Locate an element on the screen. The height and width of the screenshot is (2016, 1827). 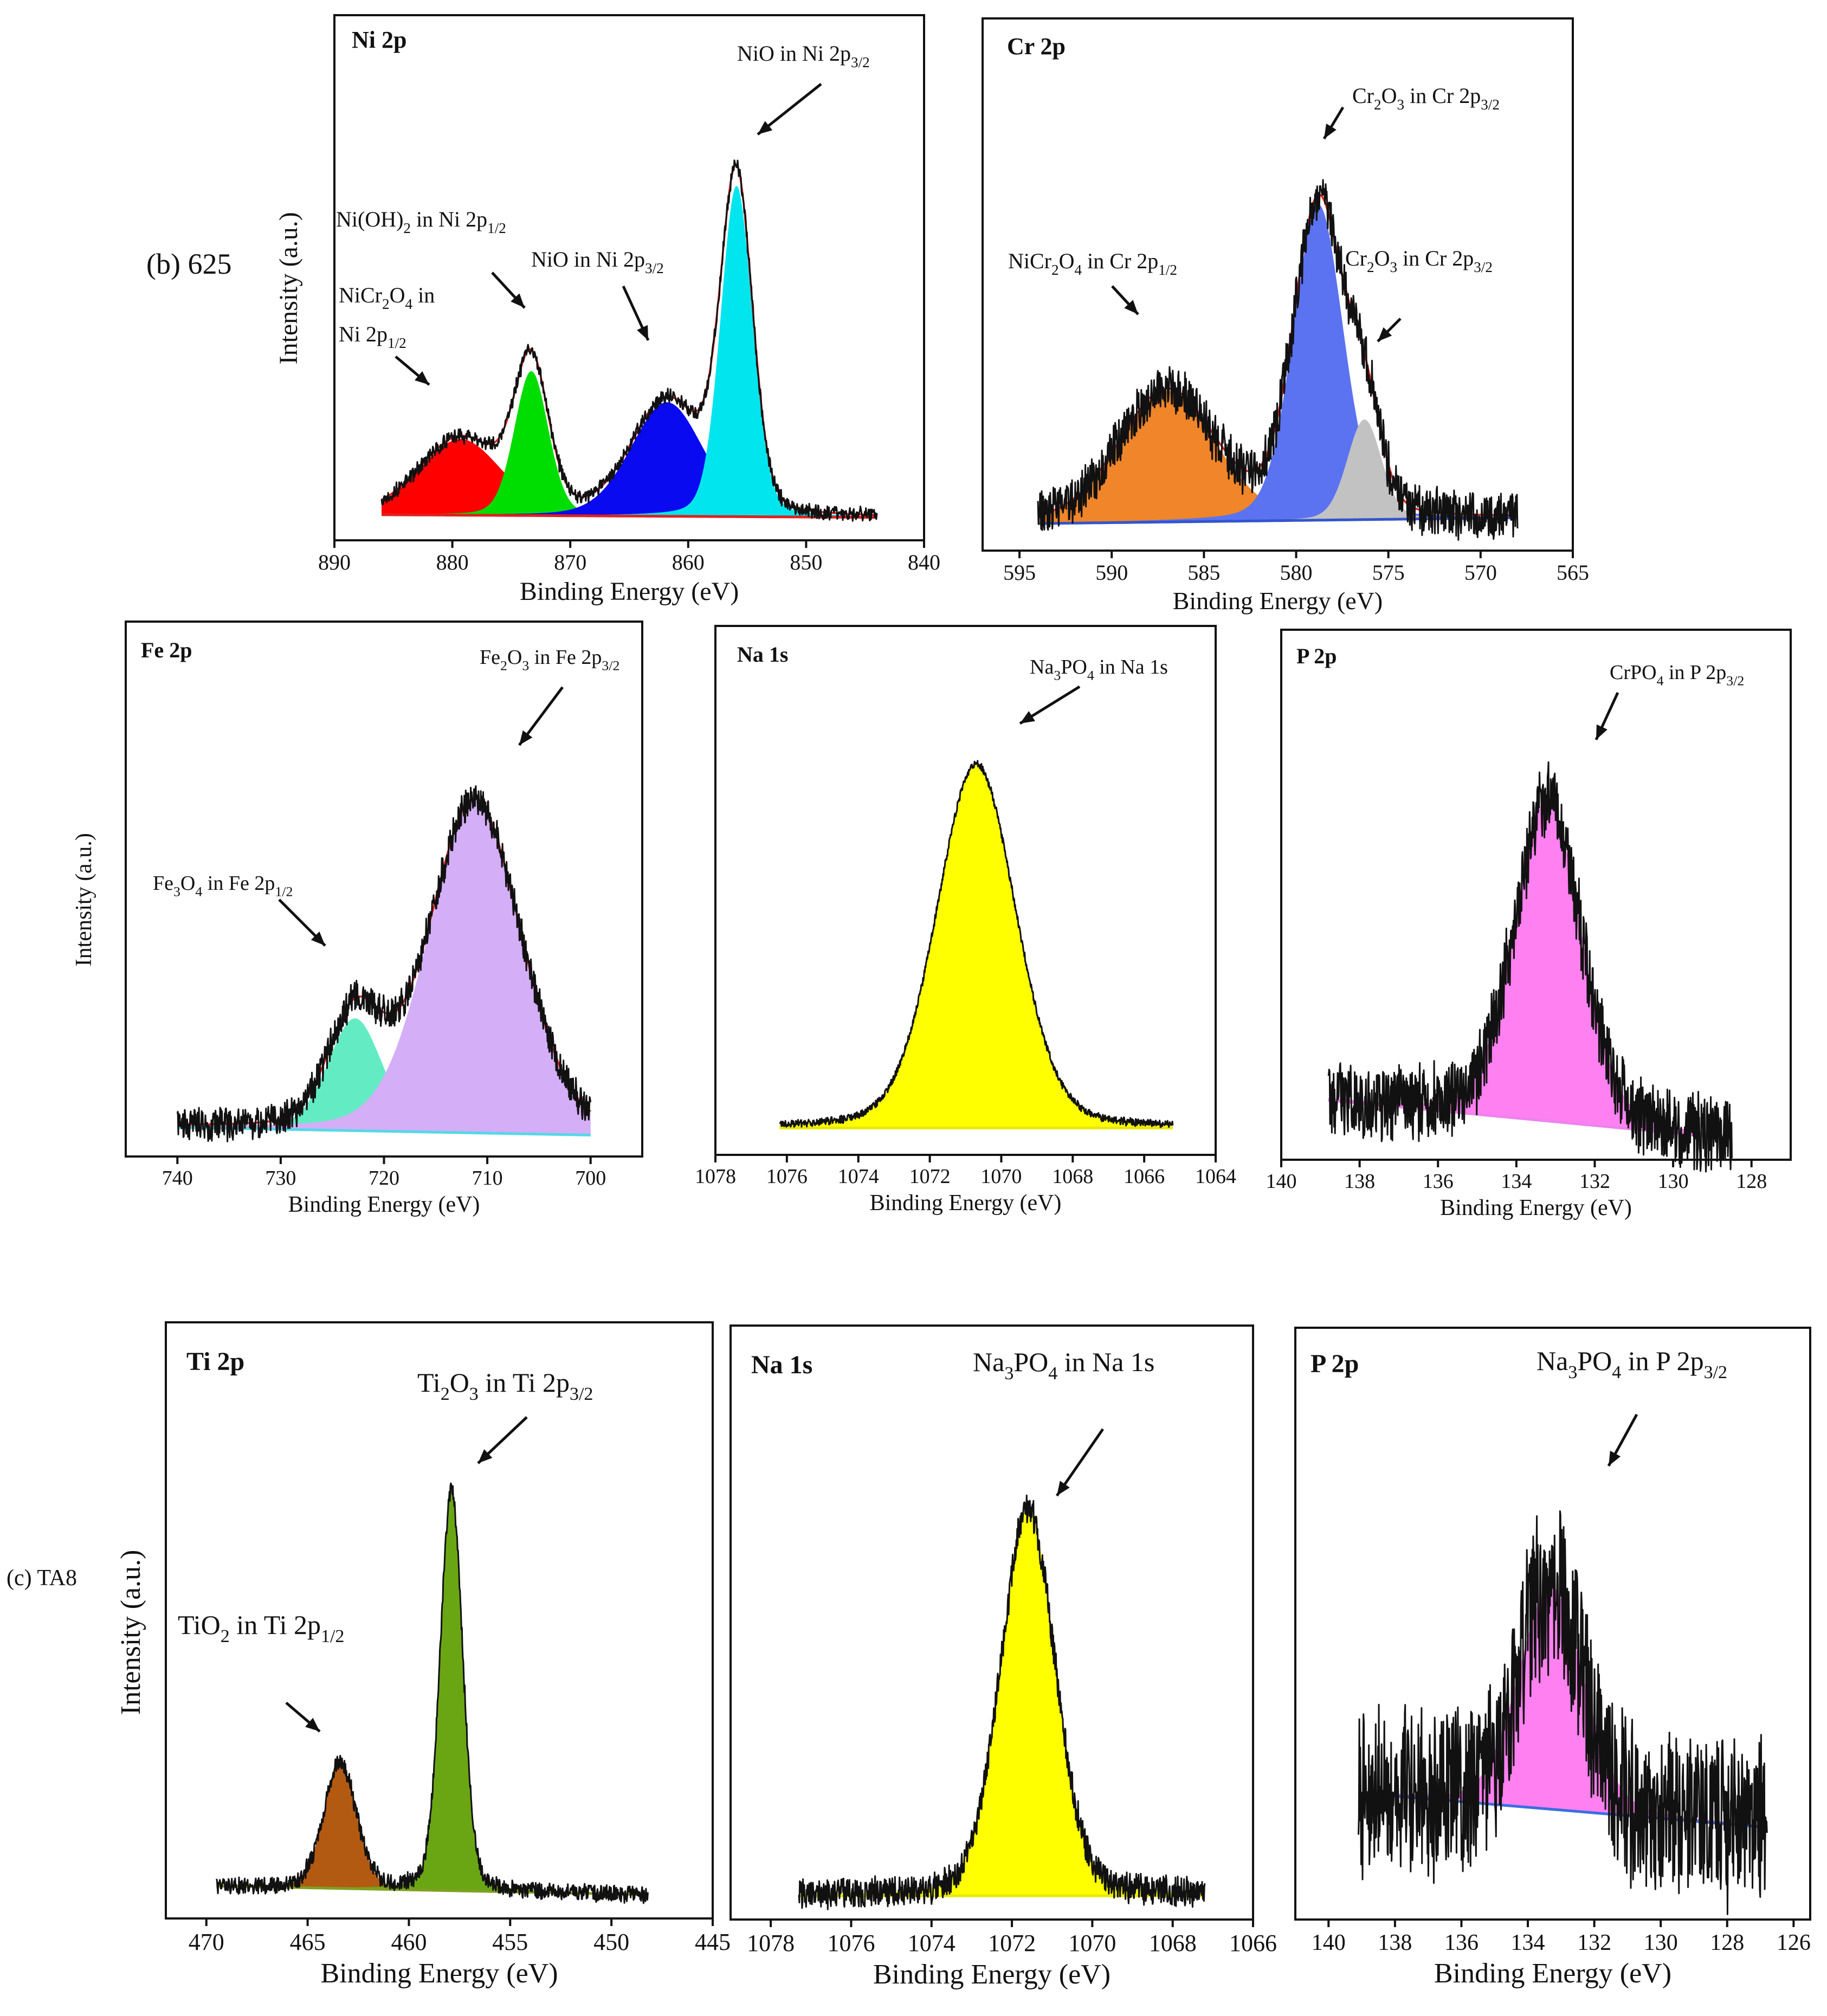
x-axis-label-ti2p: Binding Energy (eV) is located at coordinates (439, 1974).